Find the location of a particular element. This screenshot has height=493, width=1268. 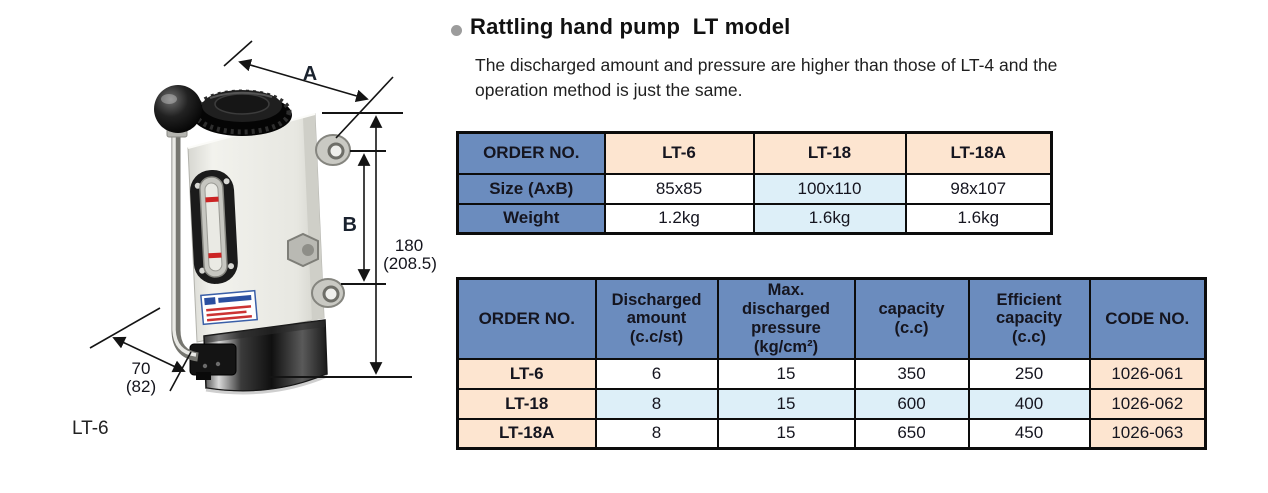

dimension-width is located at coordinates (140, 349).